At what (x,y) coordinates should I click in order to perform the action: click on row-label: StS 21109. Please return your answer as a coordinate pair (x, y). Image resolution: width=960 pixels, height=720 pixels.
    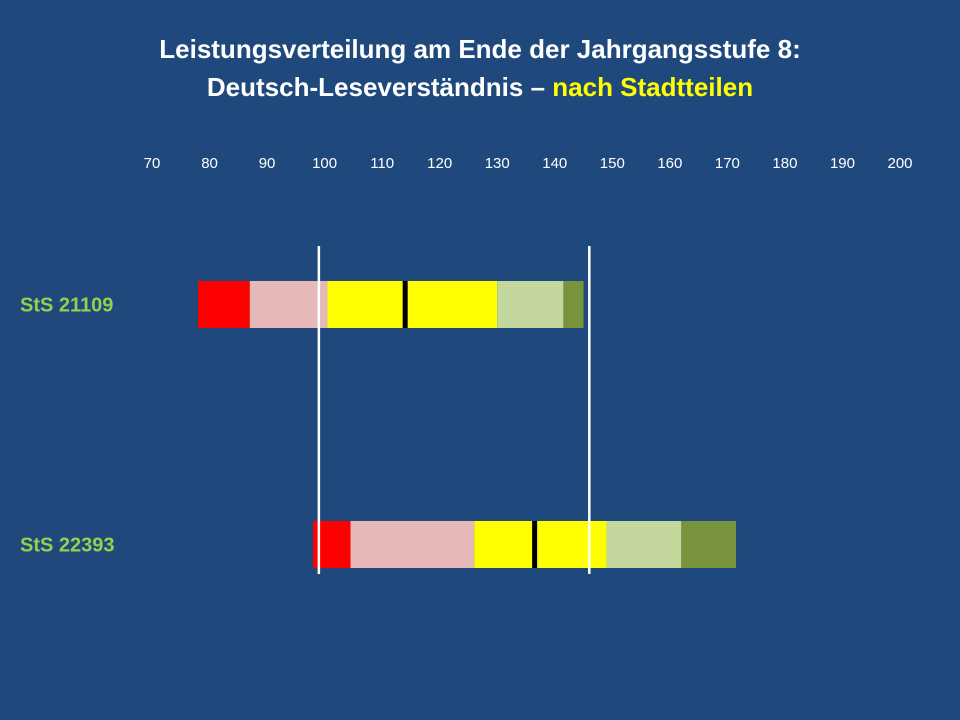
    Looking at the image, I should click on (66, 306).